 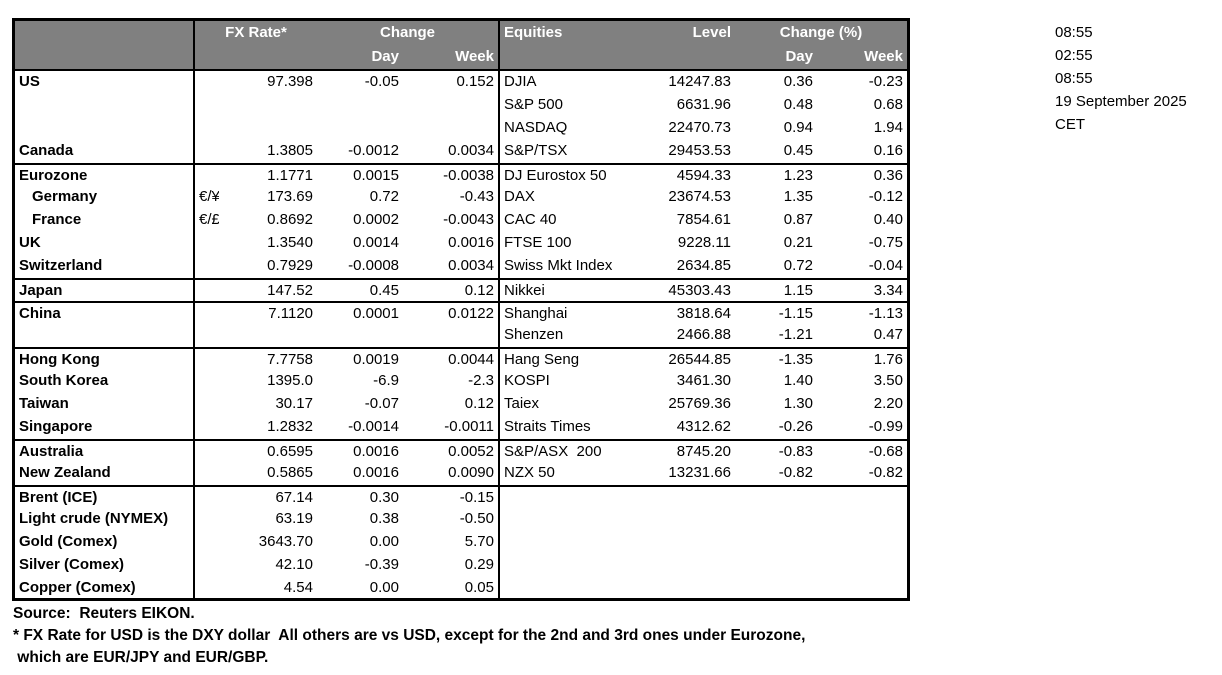 What do you see at coordinates (703, 313) in the screenshot?
I see `equity-level-cell: 3818.64` at bounding box center [703, 313].